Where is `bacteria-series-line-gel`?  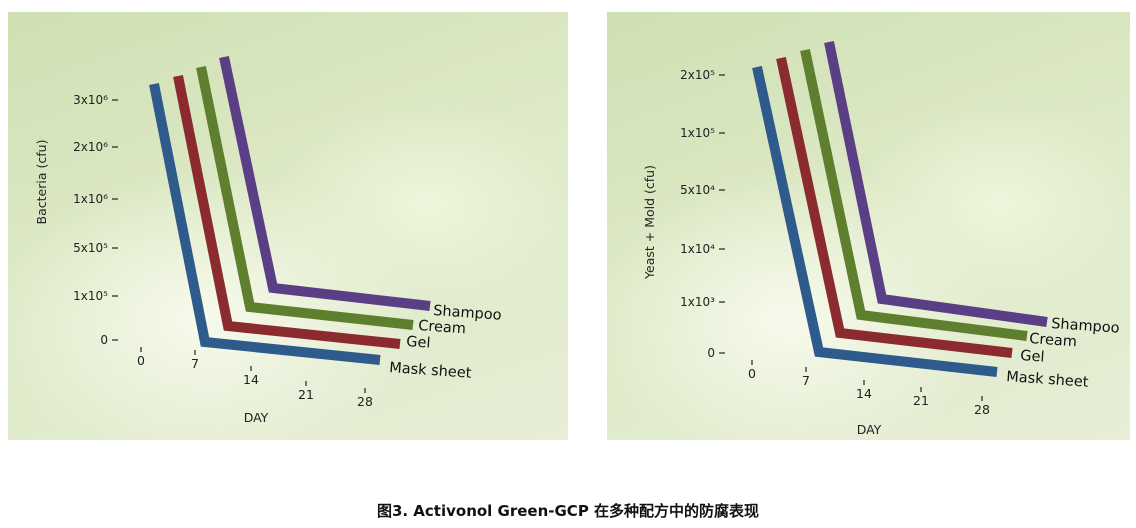 bacteria-series-line-gel is located at coordinates (287, 212).